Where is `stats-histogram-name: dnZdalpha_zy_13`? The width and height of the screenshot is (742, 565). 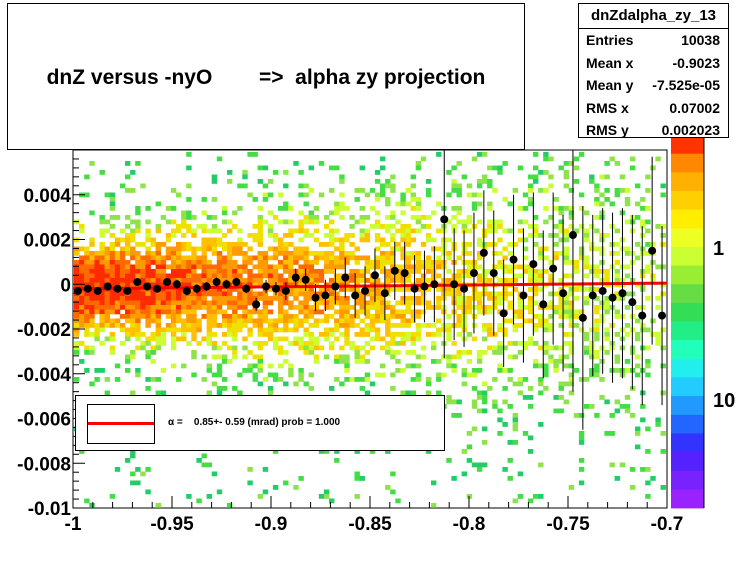
stats-histogram-name: dnZdalpha_zy_13 is located at coordinates (653, 16).